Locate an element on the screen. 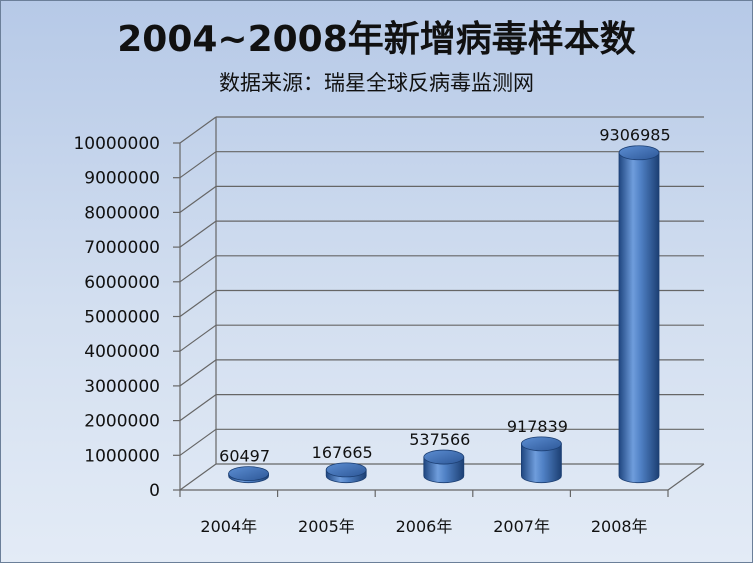  bar-2007年 is located at coordinates (541, 460).